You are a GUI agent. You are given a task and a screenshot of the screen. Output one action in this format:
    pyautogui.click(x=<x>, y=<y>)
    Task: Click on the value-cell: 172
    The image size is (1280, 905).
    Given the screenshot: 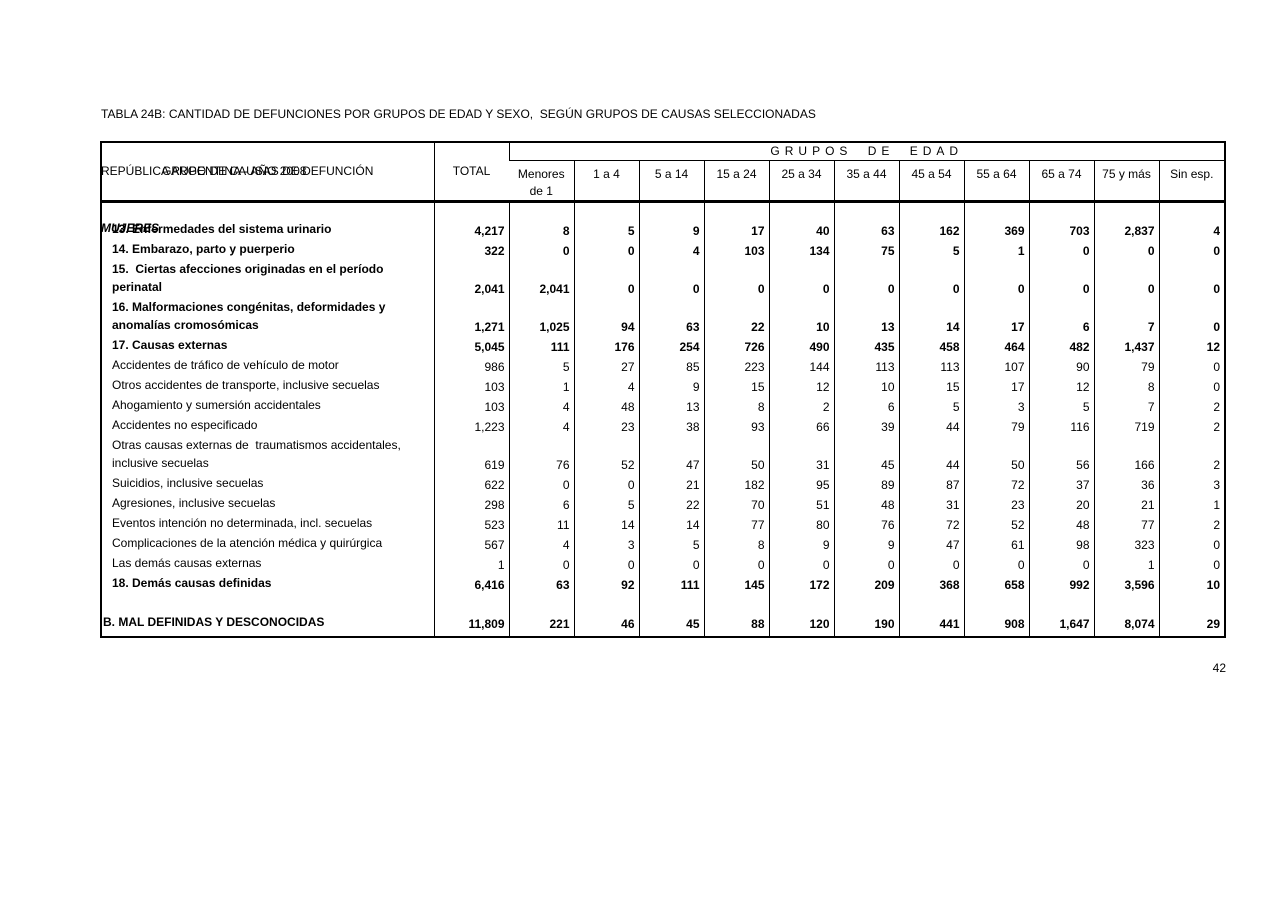 What is the action you would take?
    pyautogui.click(x=801, y=584)
    